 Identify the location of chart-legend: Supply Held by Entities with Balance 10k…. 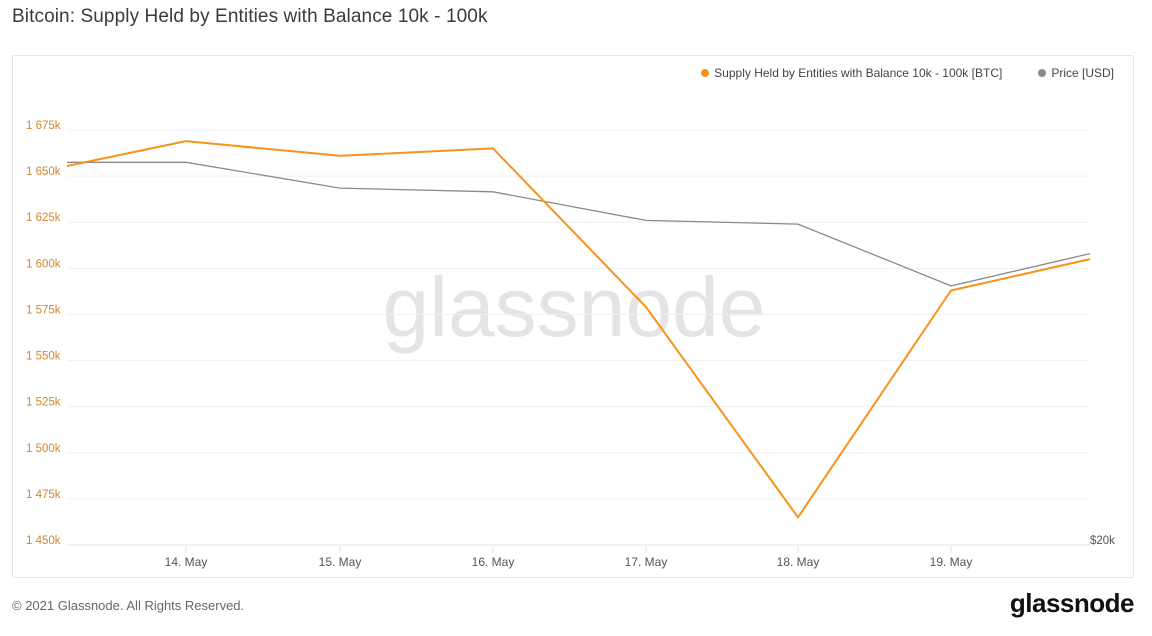
(907, 73).